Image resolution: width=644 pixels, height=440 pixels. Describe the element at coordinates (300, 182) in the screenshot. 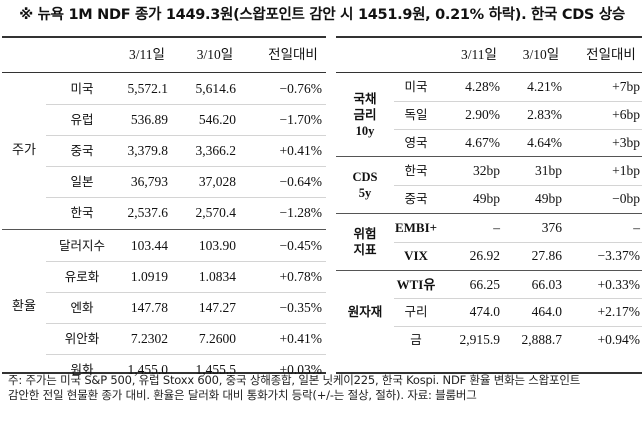

I see `value-change: −0.64%` at that location.